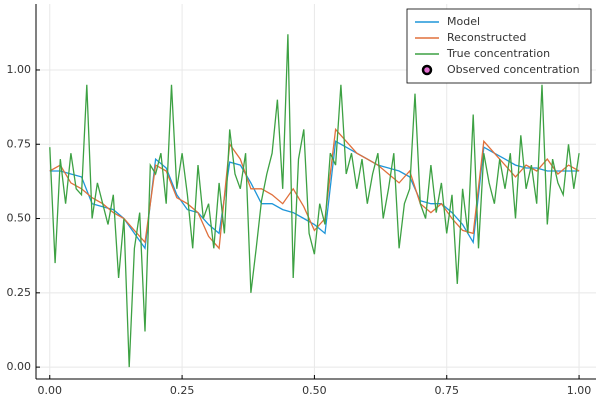  Describe the element at coordinates (182, 390) in the screenshot. I see `x-tick-label: 0.25` at that location.